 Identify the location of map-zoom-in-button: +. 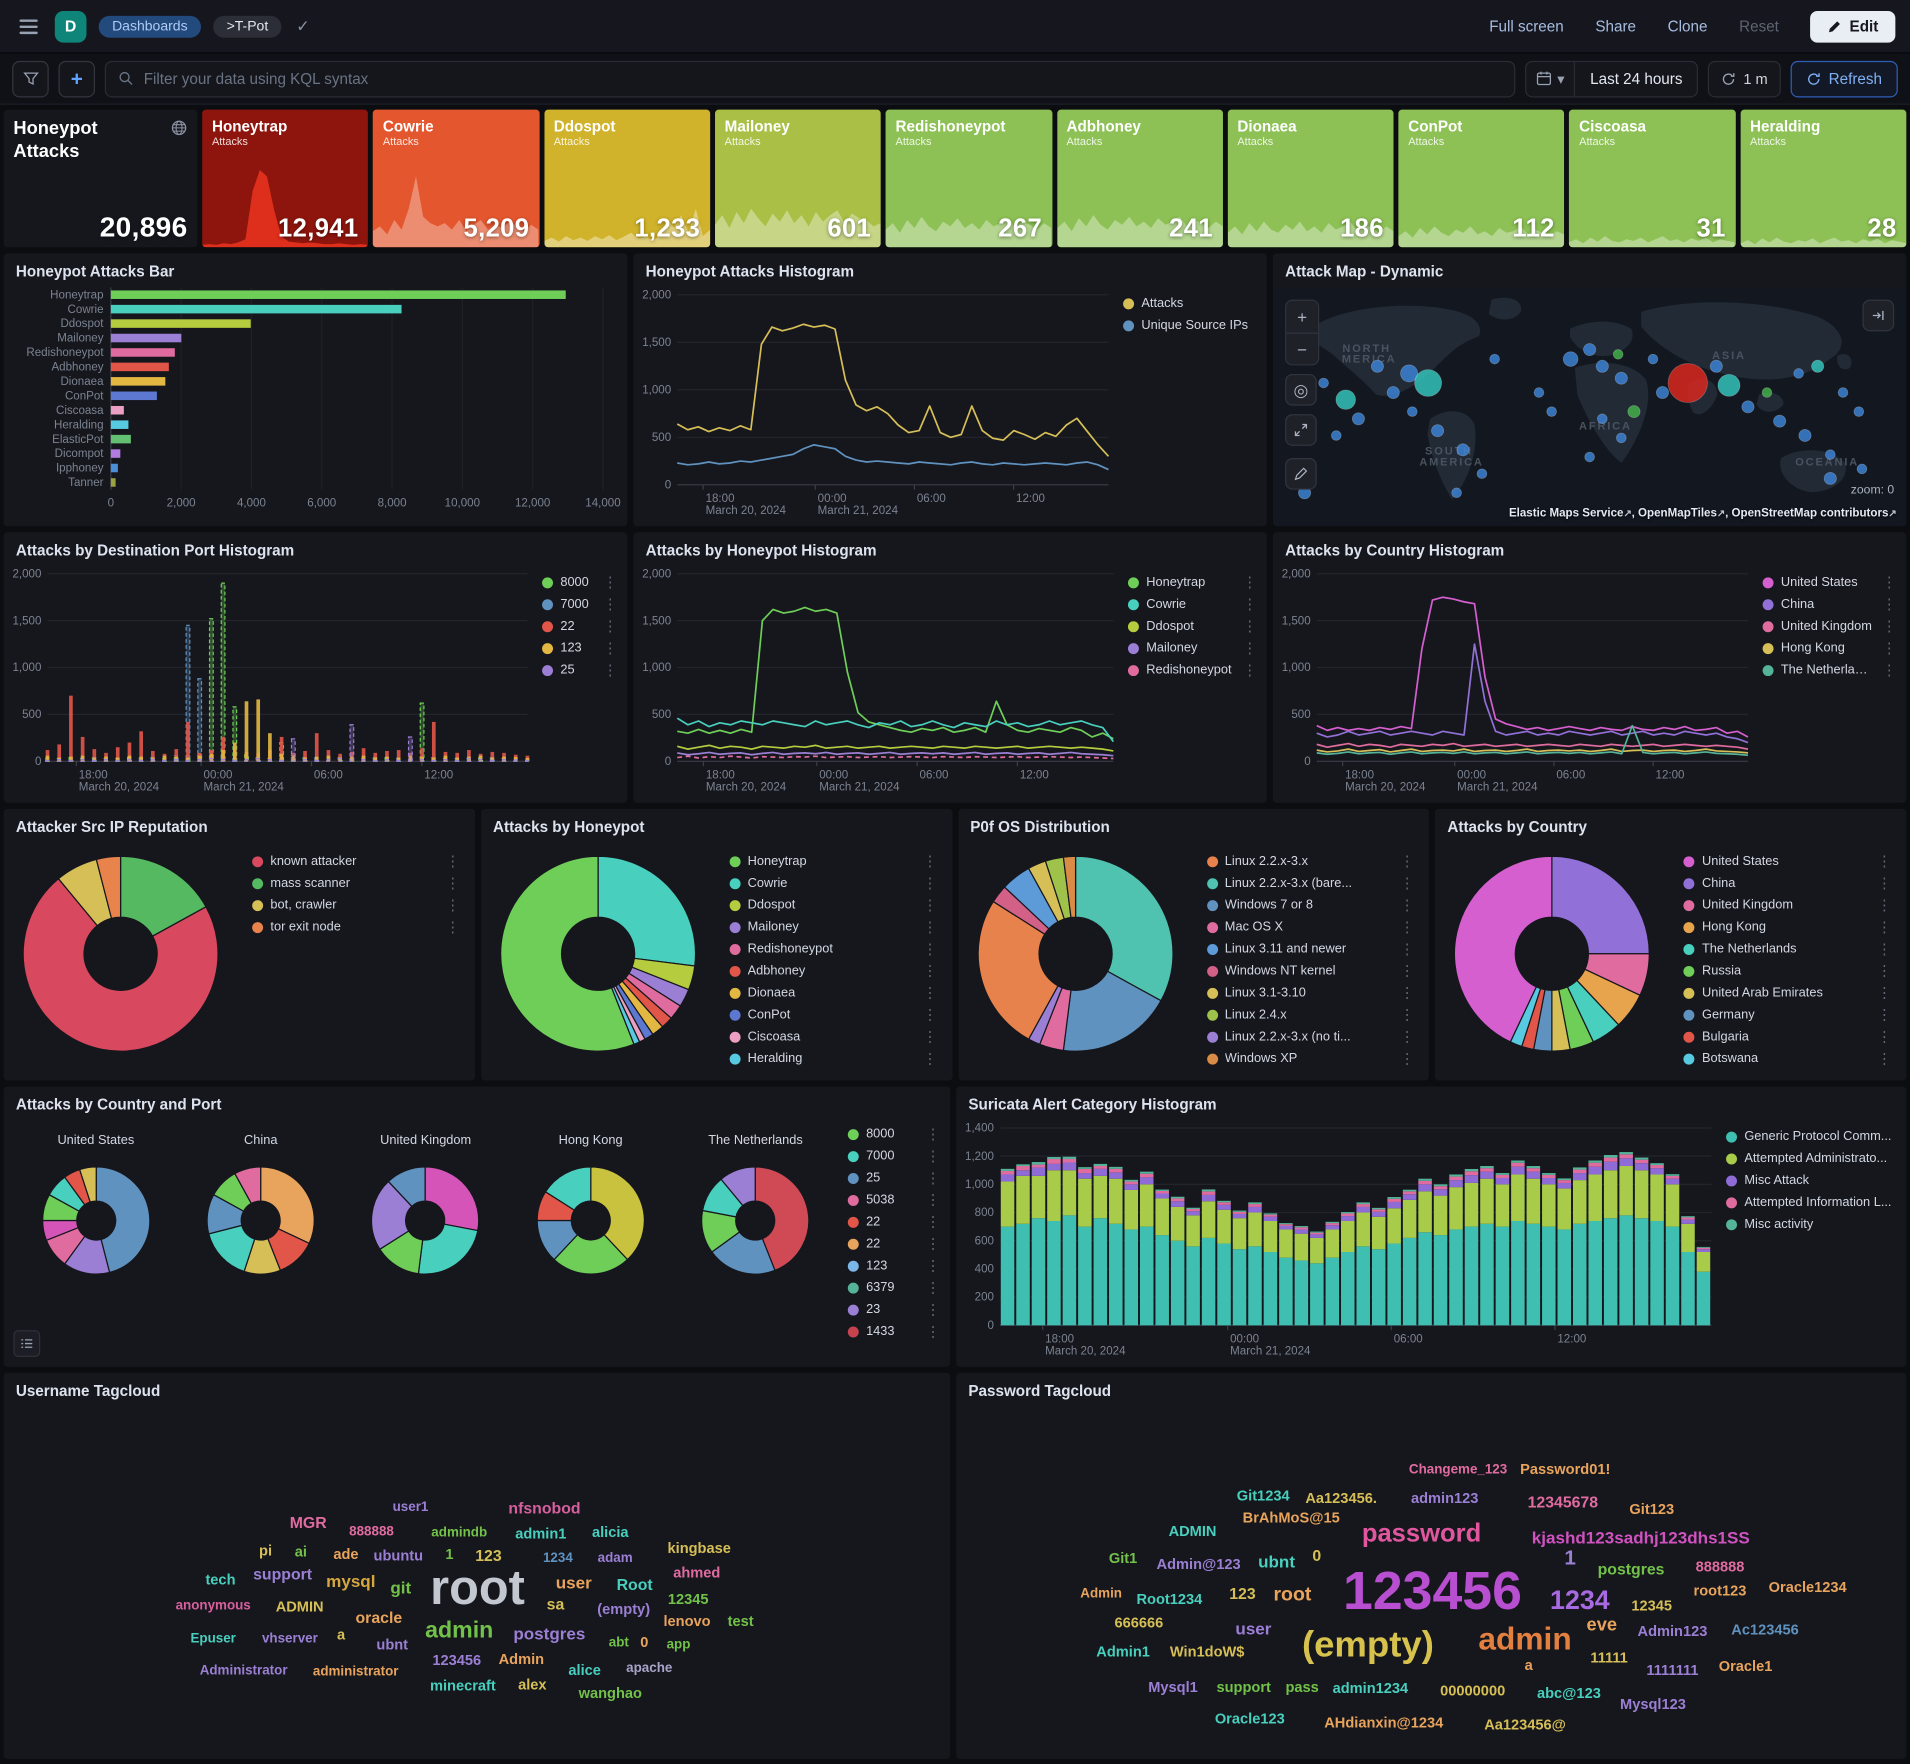
(1302, 316).